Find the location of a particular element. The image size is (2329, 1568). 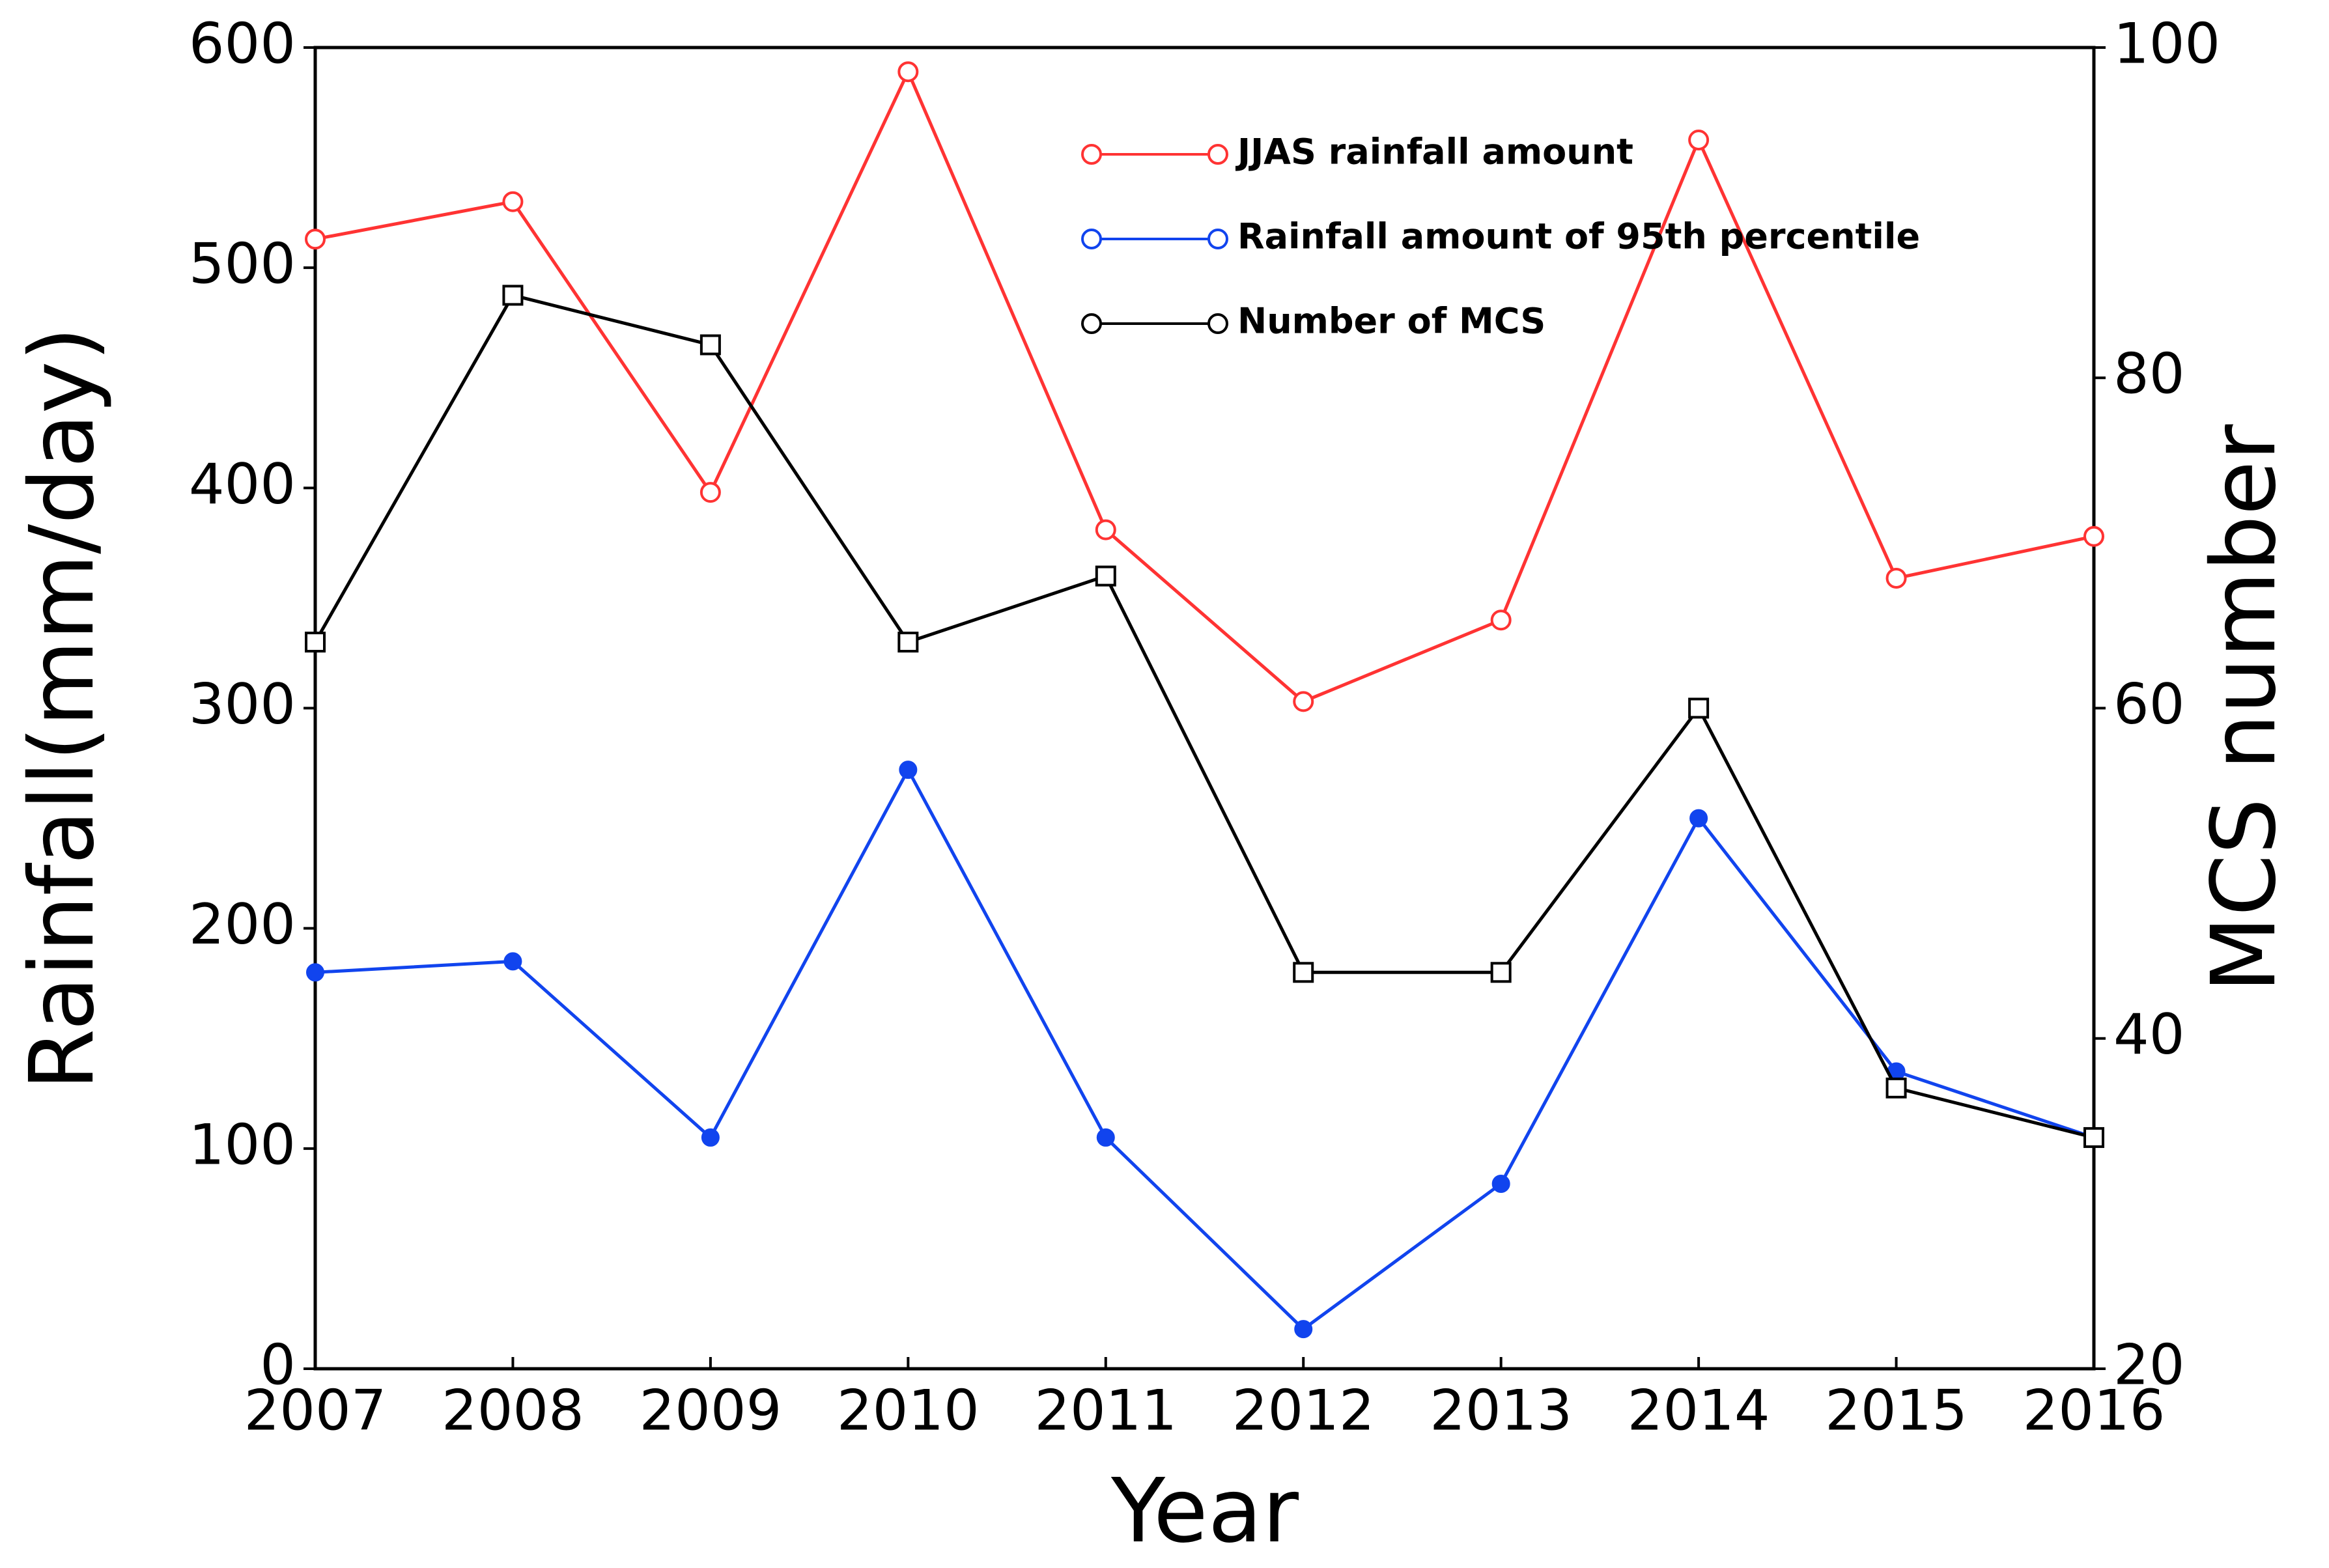

y-tick-label: 600 is located at coordinates (242, 44).